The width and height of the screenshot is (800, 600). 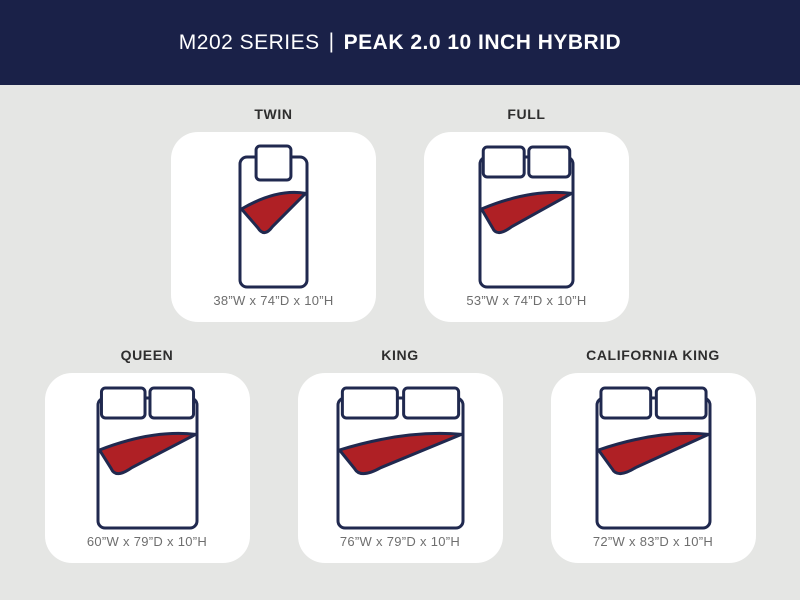 I want to click on size-title-california-king: CALIFORNIA KING, so click(x=653, y=355).